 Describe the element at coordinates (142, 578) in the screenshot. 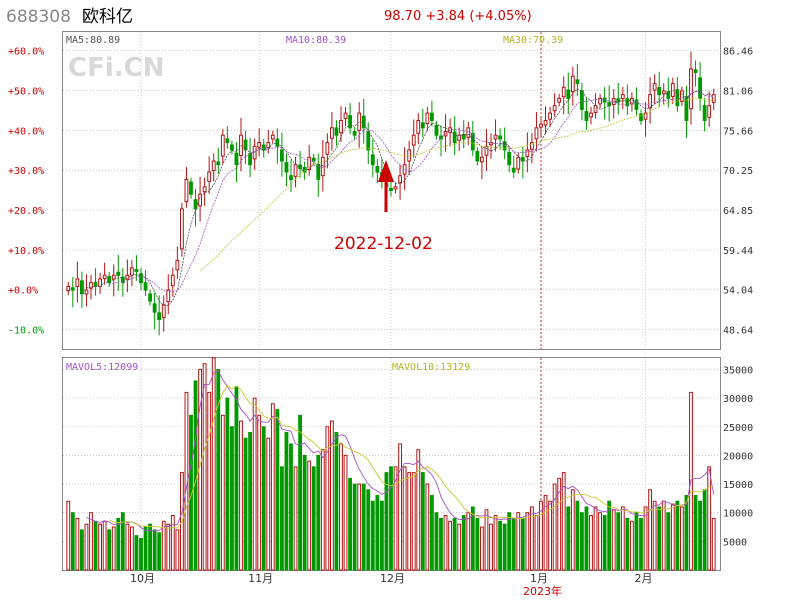

I see `x-tick-label: 10月` at that location.